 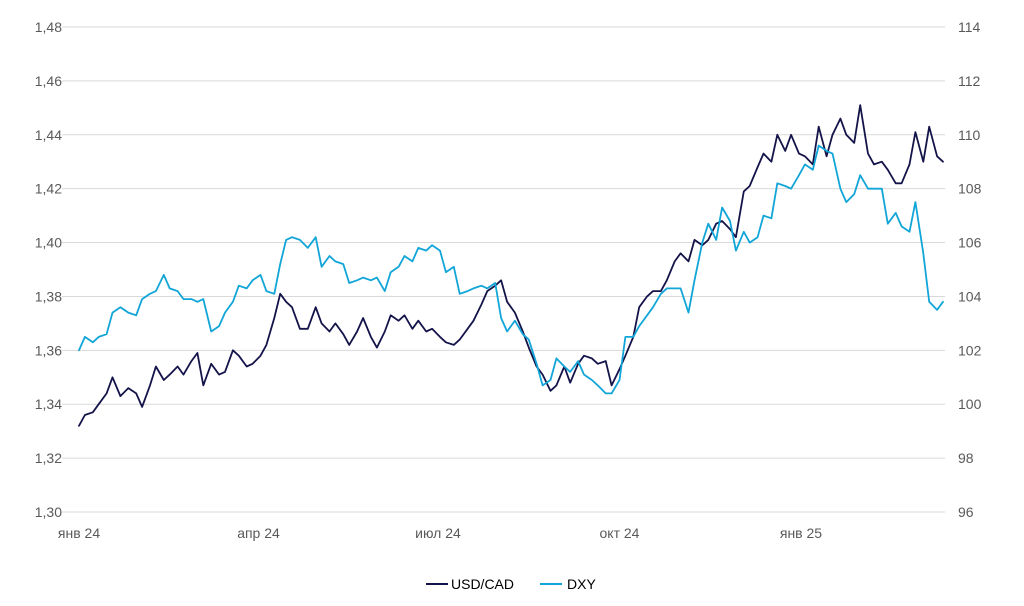 What do you see at coordinates (970, 350) in the screenshot?
I see `y-right-tick-label: 102` at bounding box center [970, 350].